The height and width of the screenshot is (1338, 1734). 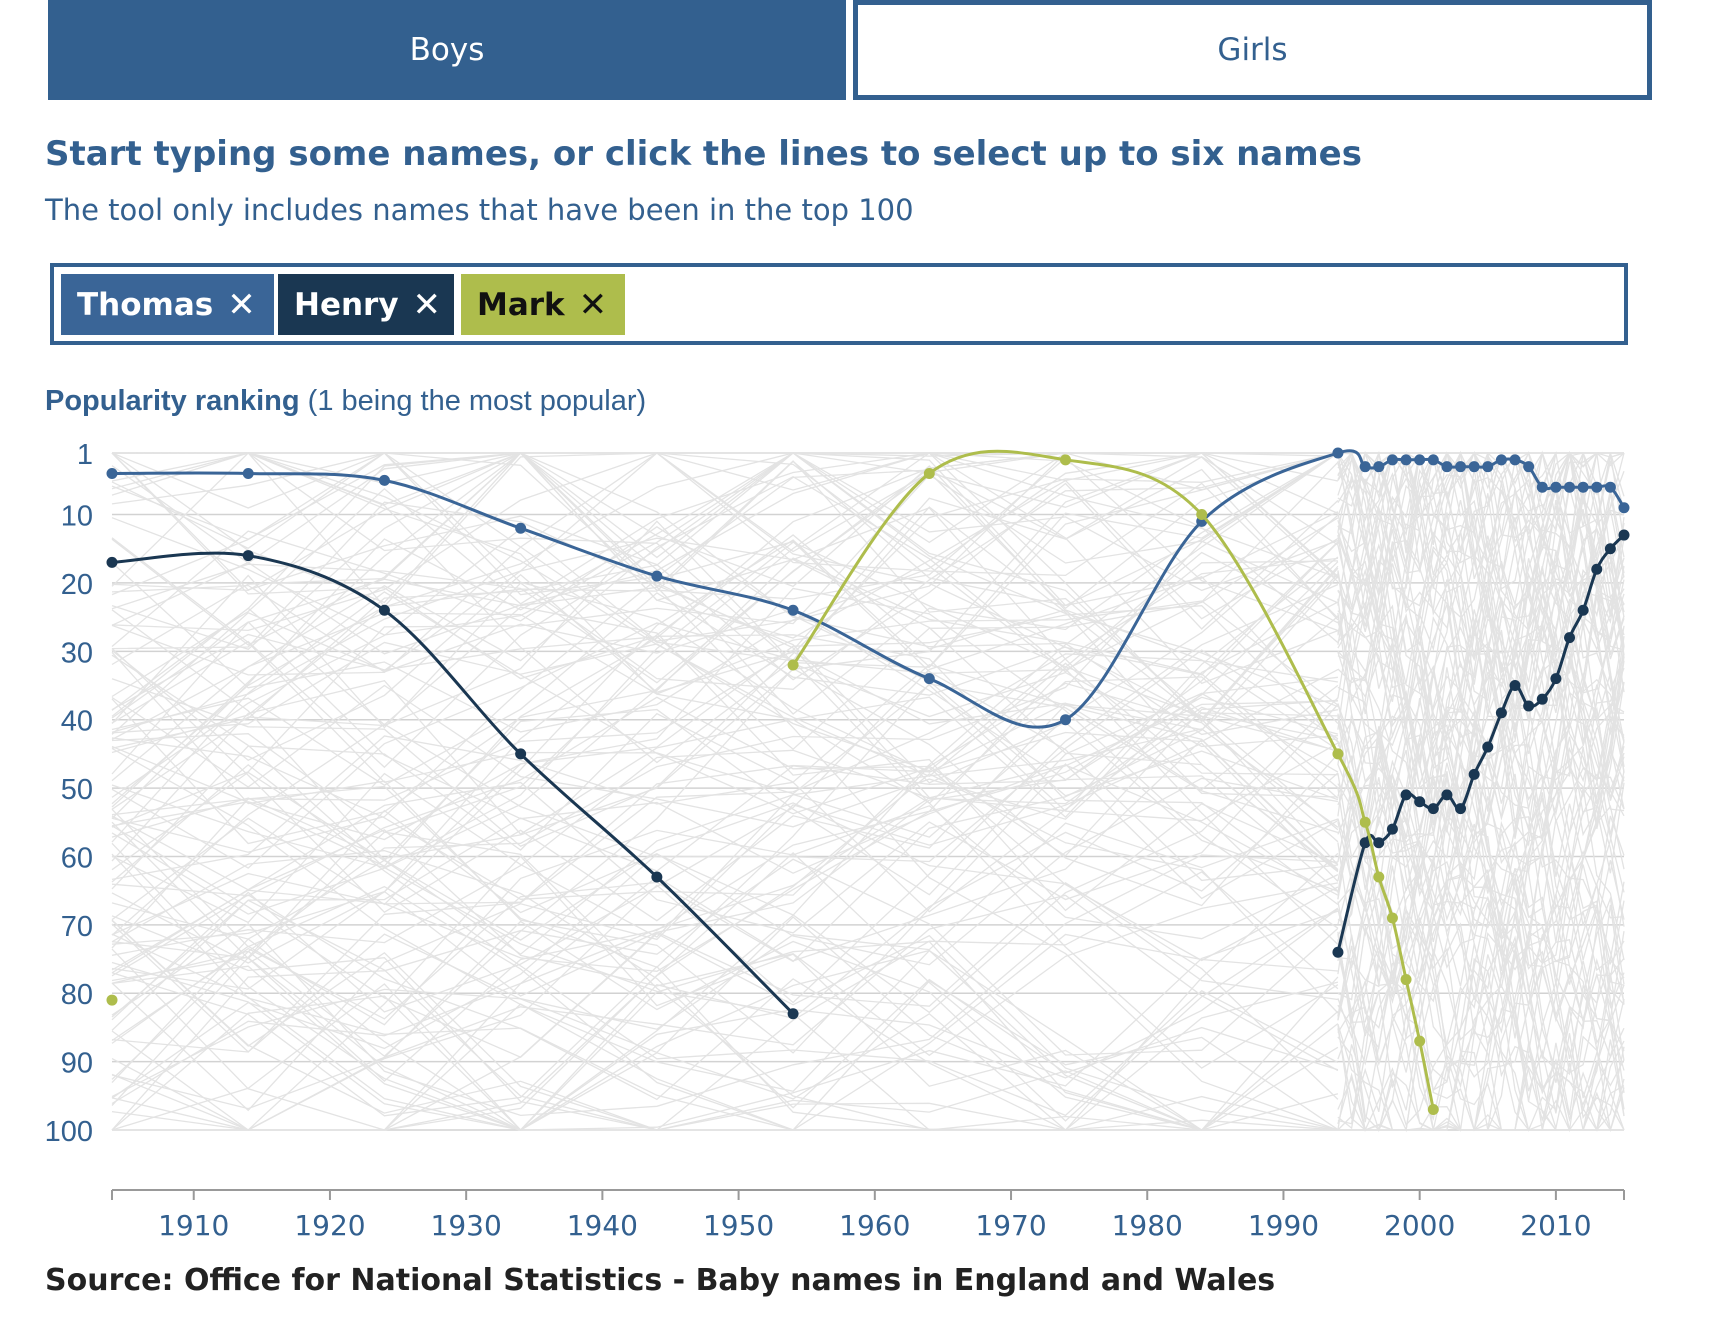 I want to click on name-chip-thomas: Thomas ✕, so click(x=167, y=304).